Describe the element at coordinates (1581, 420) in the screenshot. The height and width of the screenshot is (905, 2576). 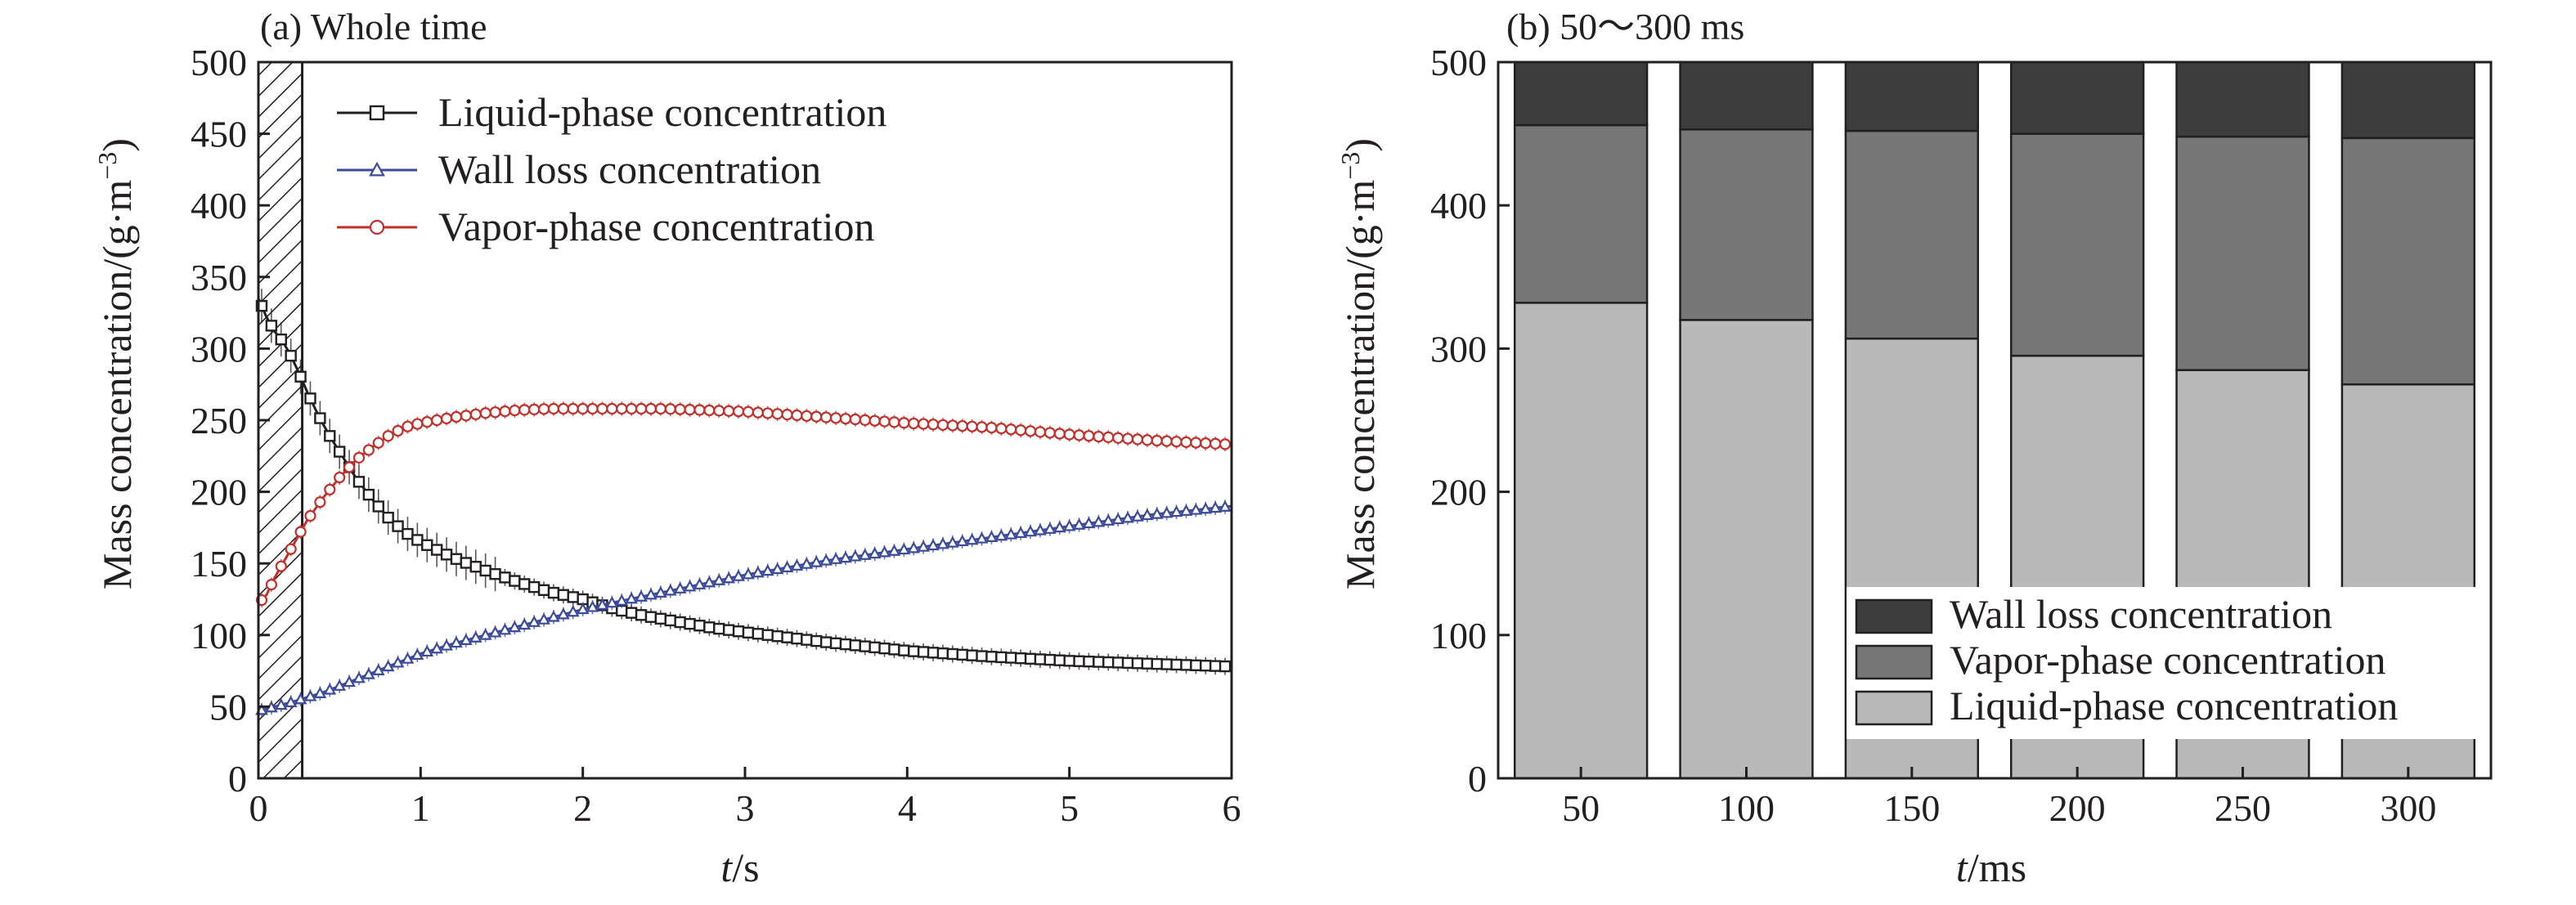
I see `bar-stack` at that location.